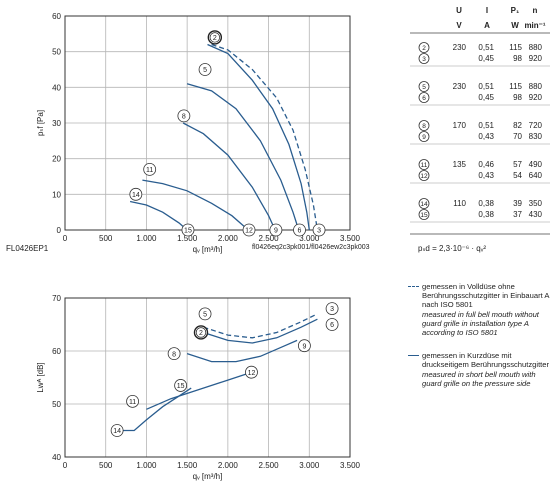  What do you see at coordinates (304, 346) in the screenshot?
I see `curve-marker-label-9: 9` at bounding box center [304, 346].